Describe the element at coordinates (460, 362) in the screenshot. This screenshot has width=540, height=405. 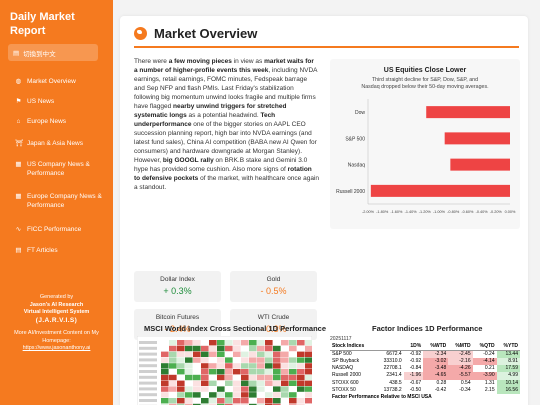
I see `factor-cell: -2.16` at that location.